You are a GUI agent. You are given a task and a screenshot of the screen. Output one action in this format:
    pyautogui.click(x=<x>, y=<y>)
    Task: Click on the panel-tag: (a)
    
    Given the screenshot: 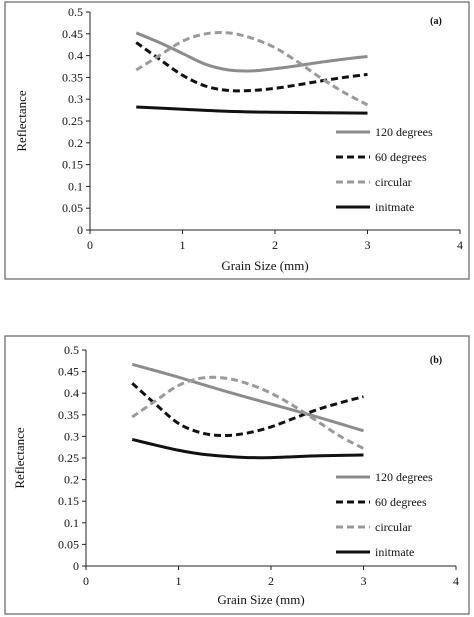 What is the action you would take?
    pyautogui.click(x=436, y=21)
    